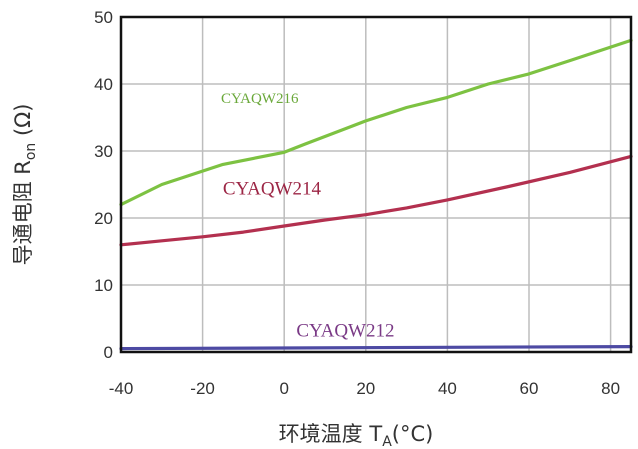  I want to click on x-tick-label: 0, so click(283, 388).